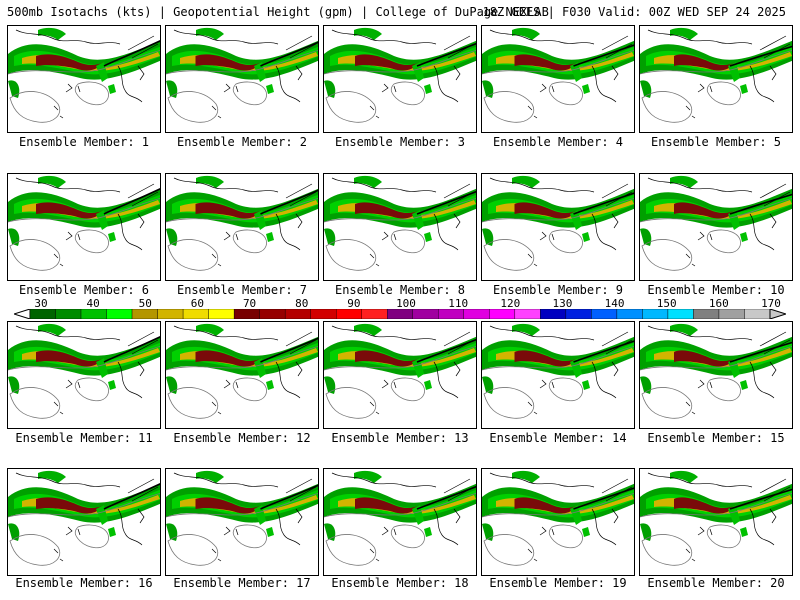  What do you see at coordinates (84, 142) in the screenshot?
I see `ensemble-member-label: Ensemble Member: 1` at bounding box center [84, 142].